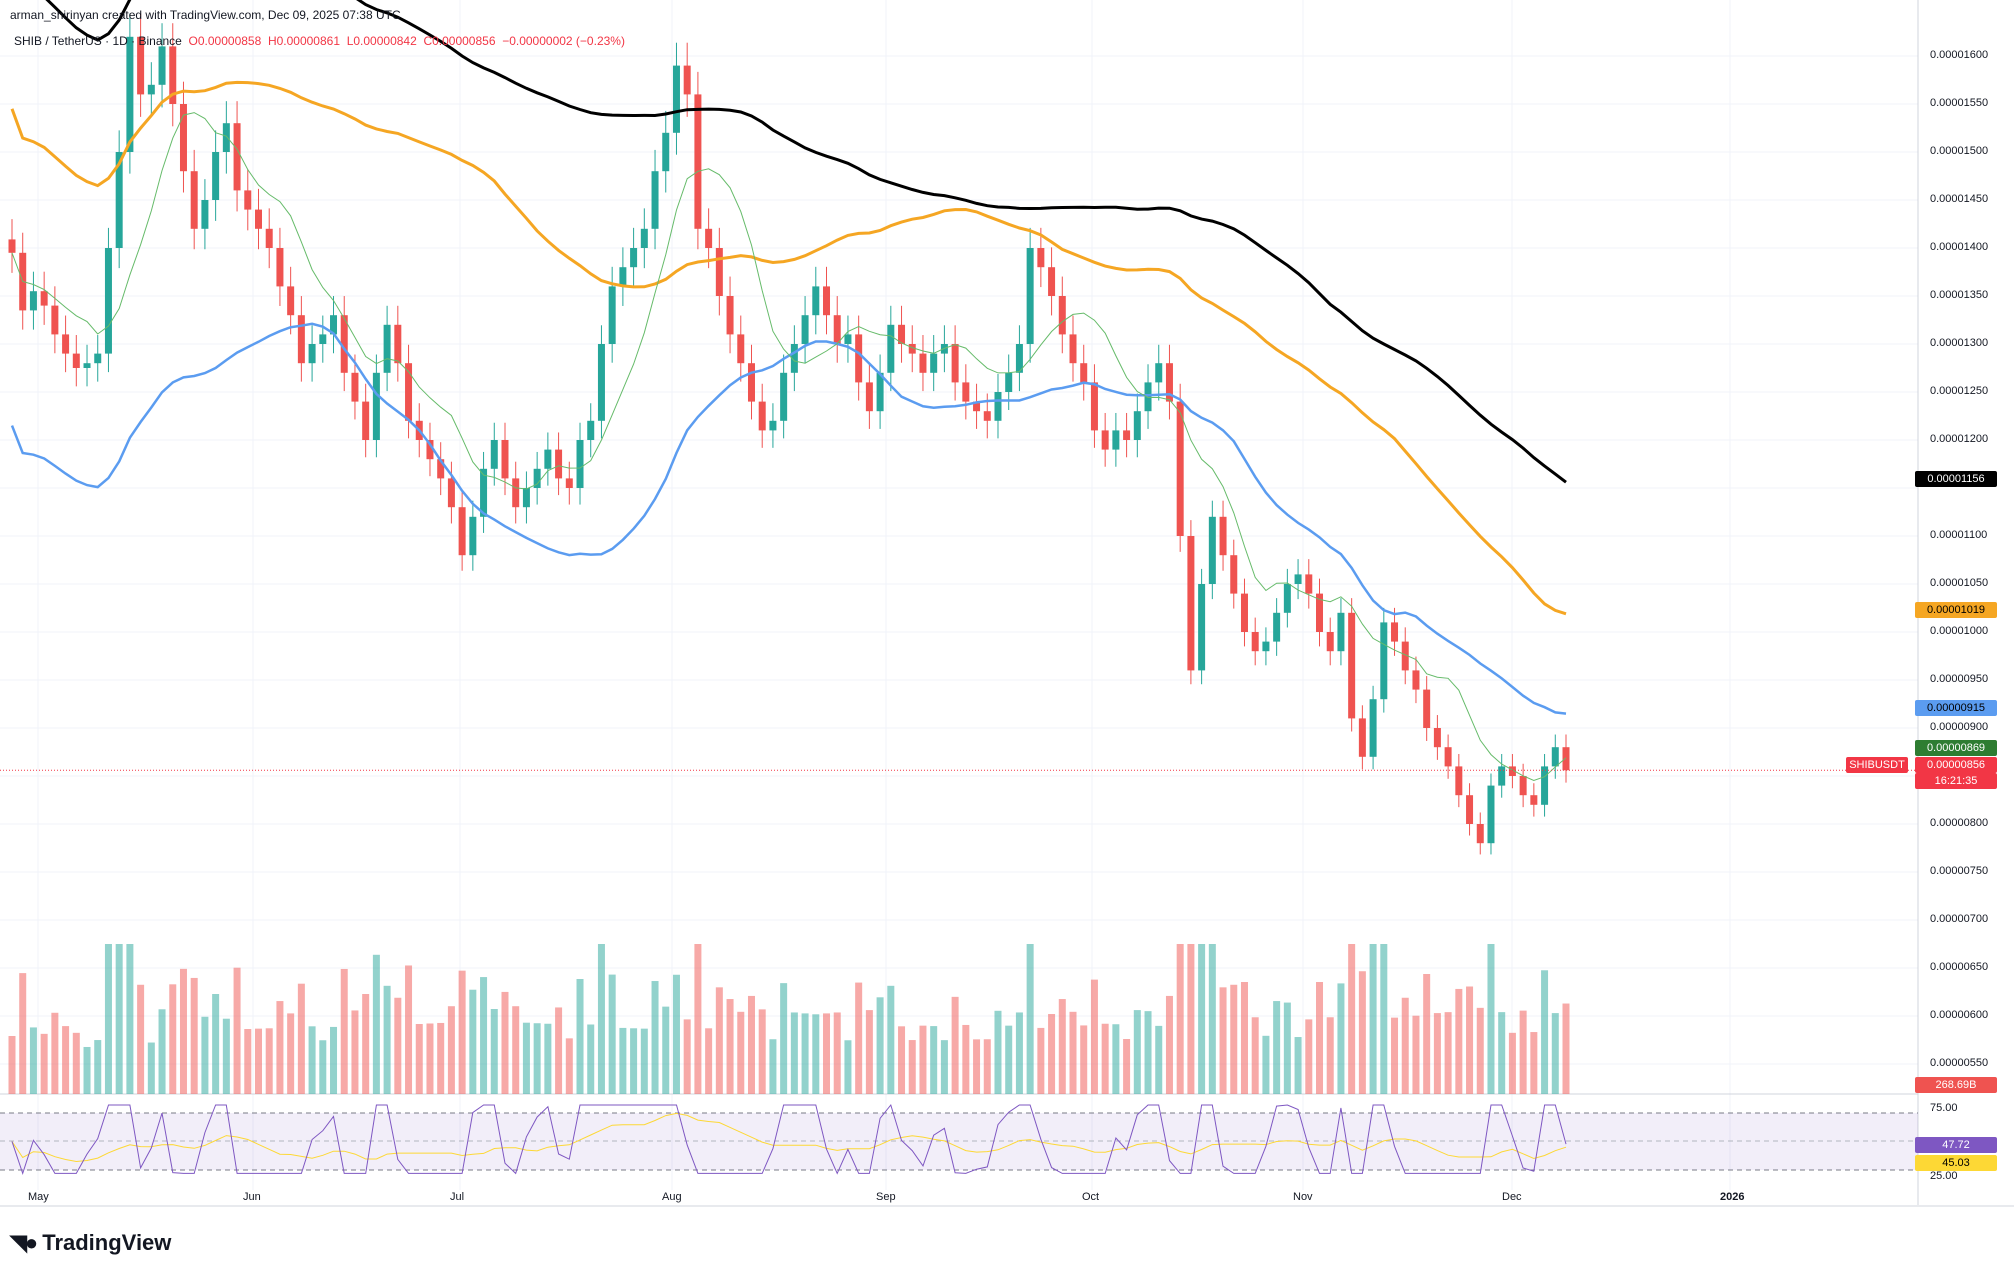  What do you see at coordinates (90, 1243) in the screenshot?
I see `tradingview-logo: ◥● TradingView` at bounding box center [90, 1243].